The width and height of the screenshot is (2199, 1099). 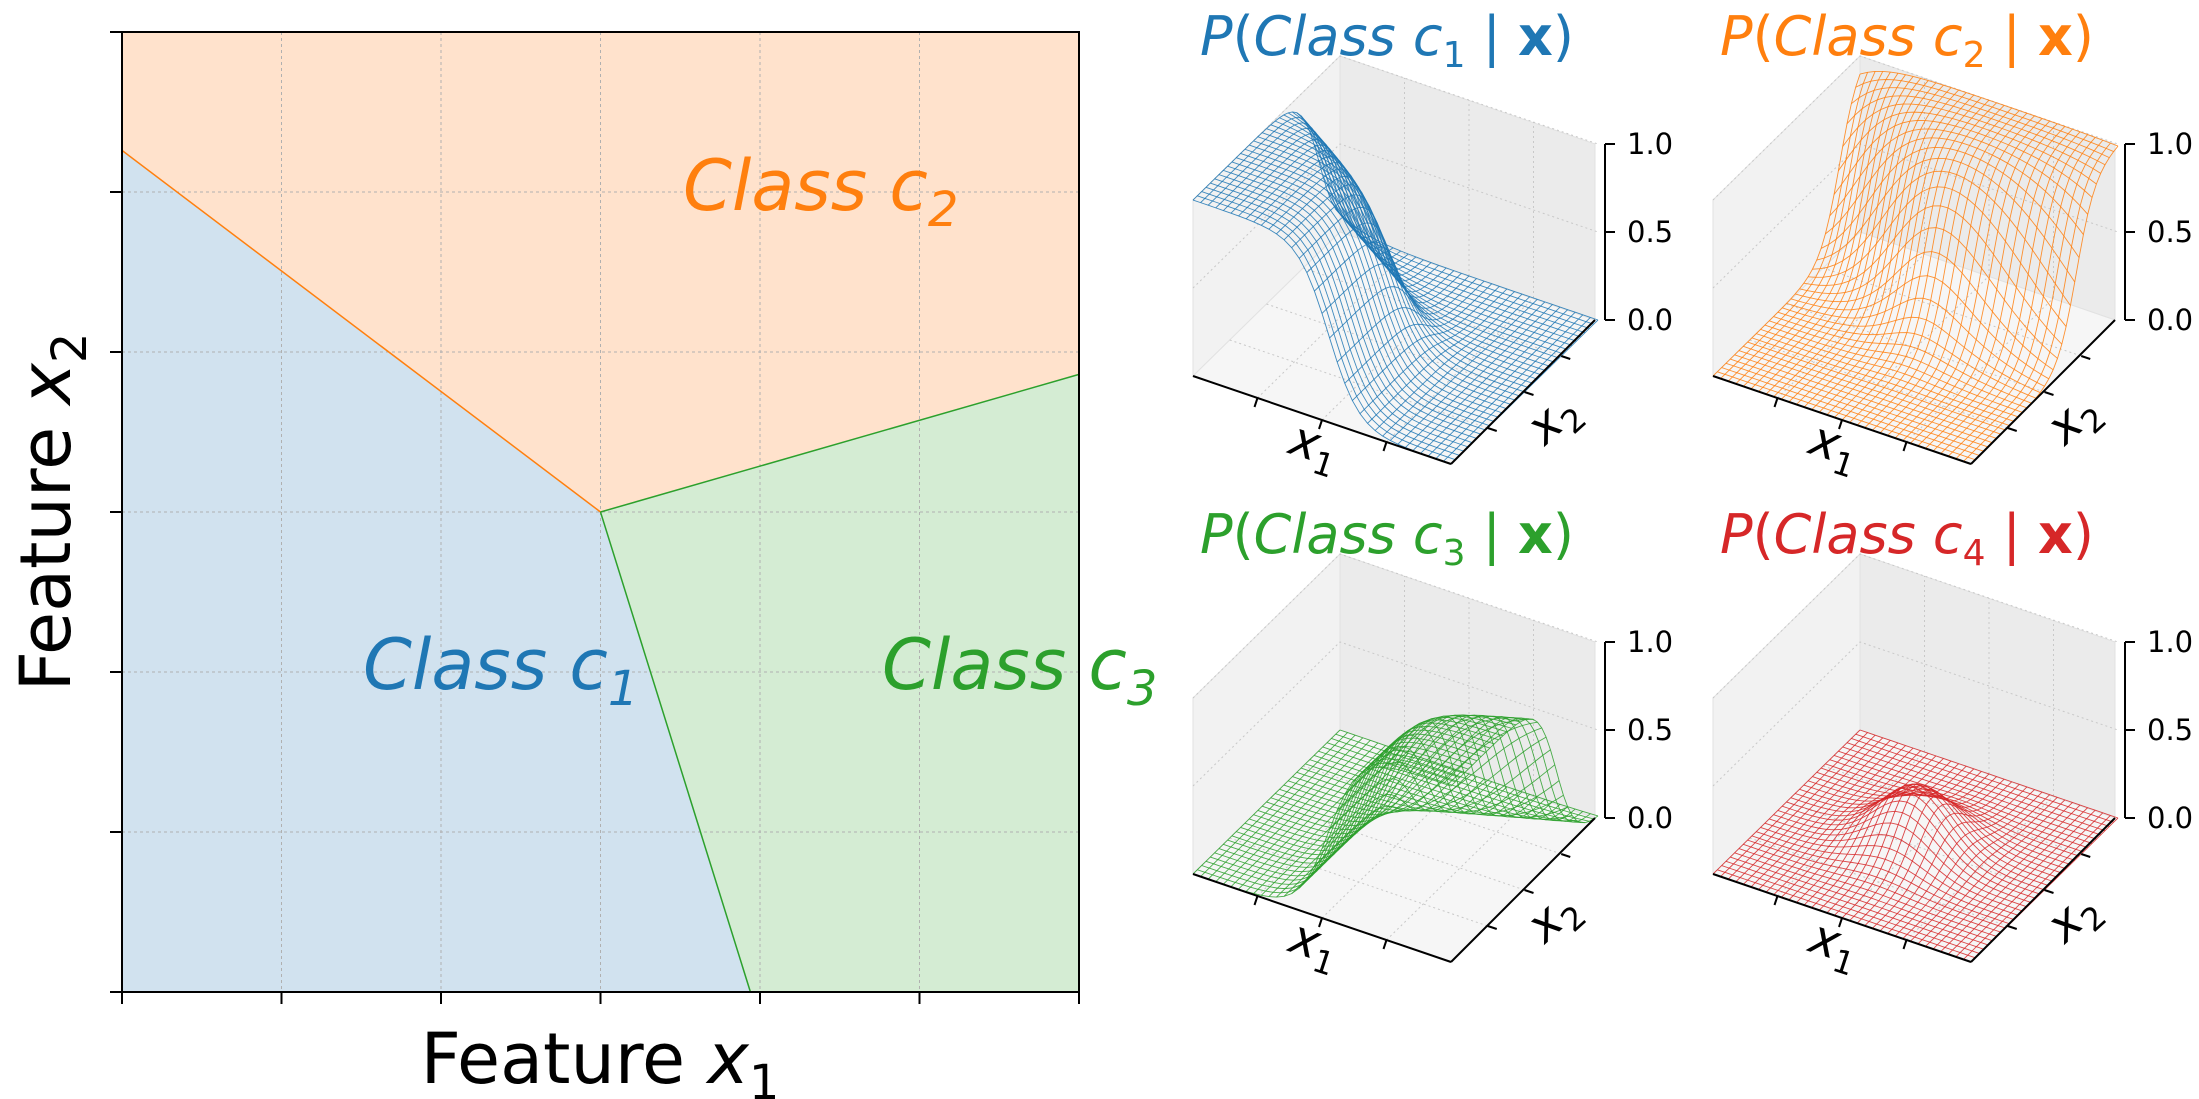 I want to click on surface-mesh-c4, so click(x=1915, y=846).